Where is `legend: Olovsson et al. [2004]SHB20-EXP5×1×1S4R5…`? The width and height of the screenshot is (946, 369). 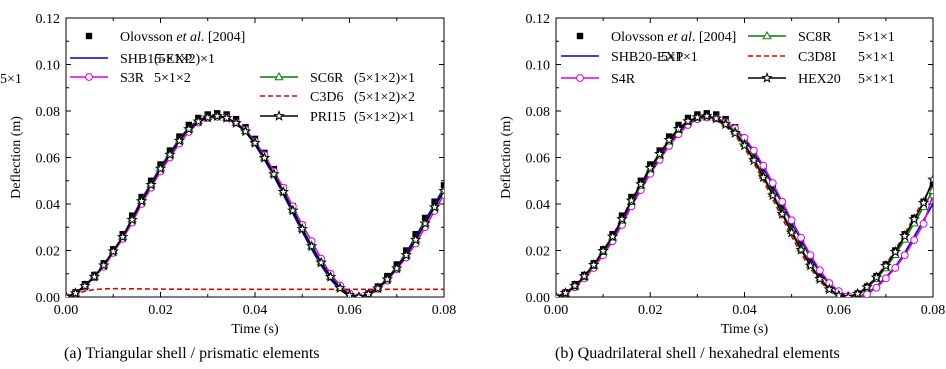
legend: Olovsson et al. [2004]SHB20-EXP5×1×1S4R5… is located at coordinates (447, 58).